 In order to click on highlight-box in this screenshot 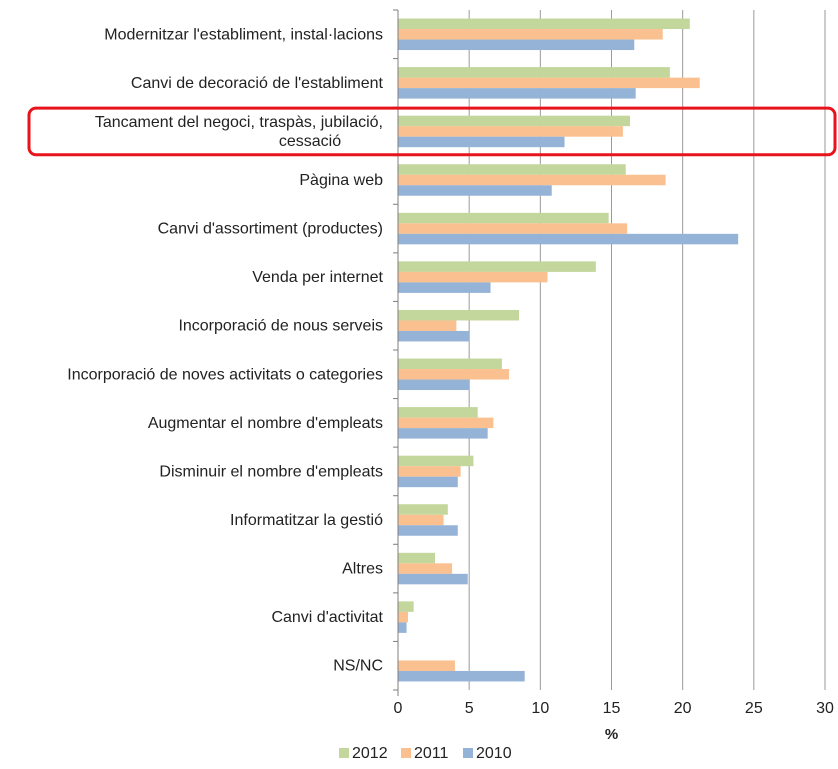, I will do `click(432, 131)`.